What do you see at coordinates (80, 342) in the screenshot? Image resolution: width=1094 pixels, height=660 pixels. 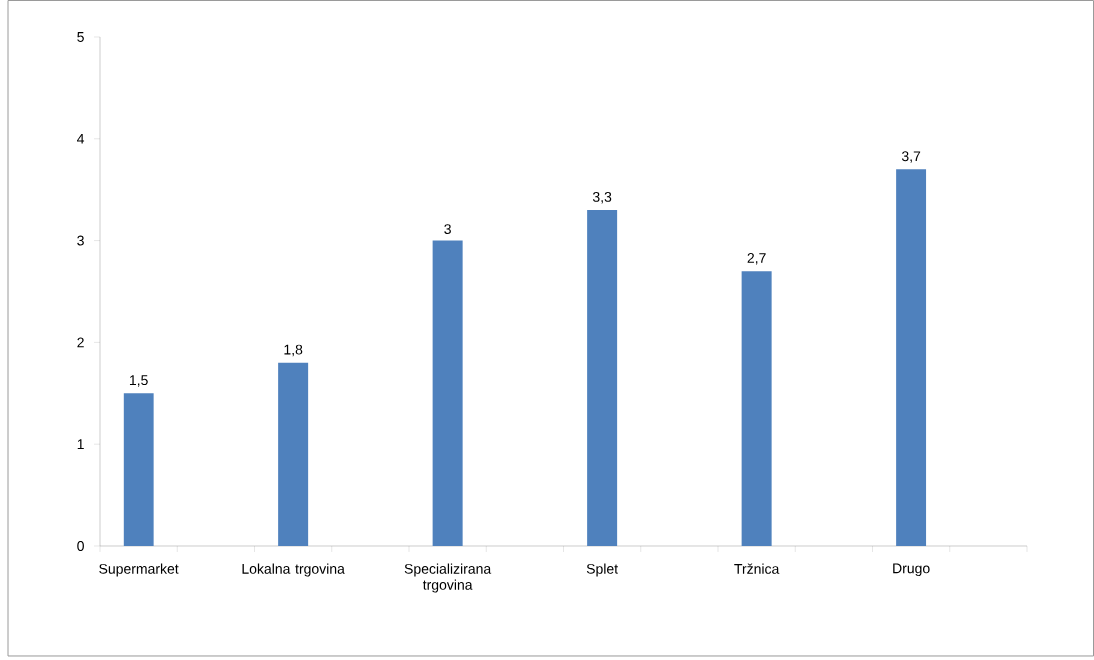 I see `y-tick-label: 2` at bounding box center [80, 342].